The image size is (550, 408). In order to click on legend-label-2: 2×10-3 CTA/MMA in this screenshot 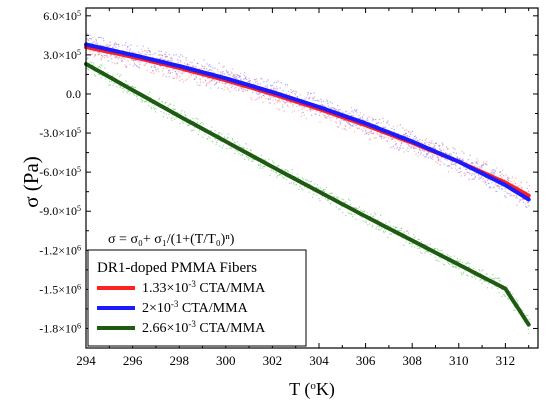, I will do `click(195, 307)`.